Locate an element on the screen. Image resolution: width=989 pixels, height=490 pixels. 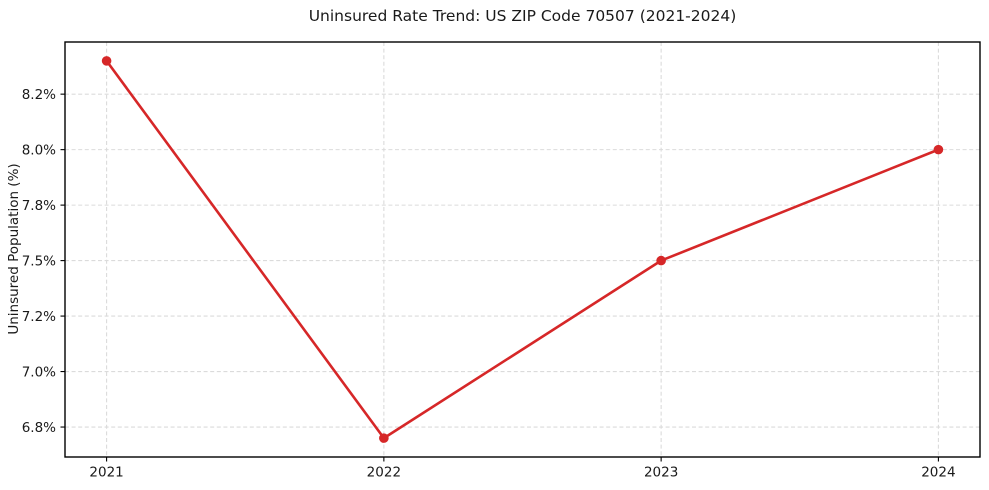
x-tick-label: 2023 is located at coordinates (661, 473).